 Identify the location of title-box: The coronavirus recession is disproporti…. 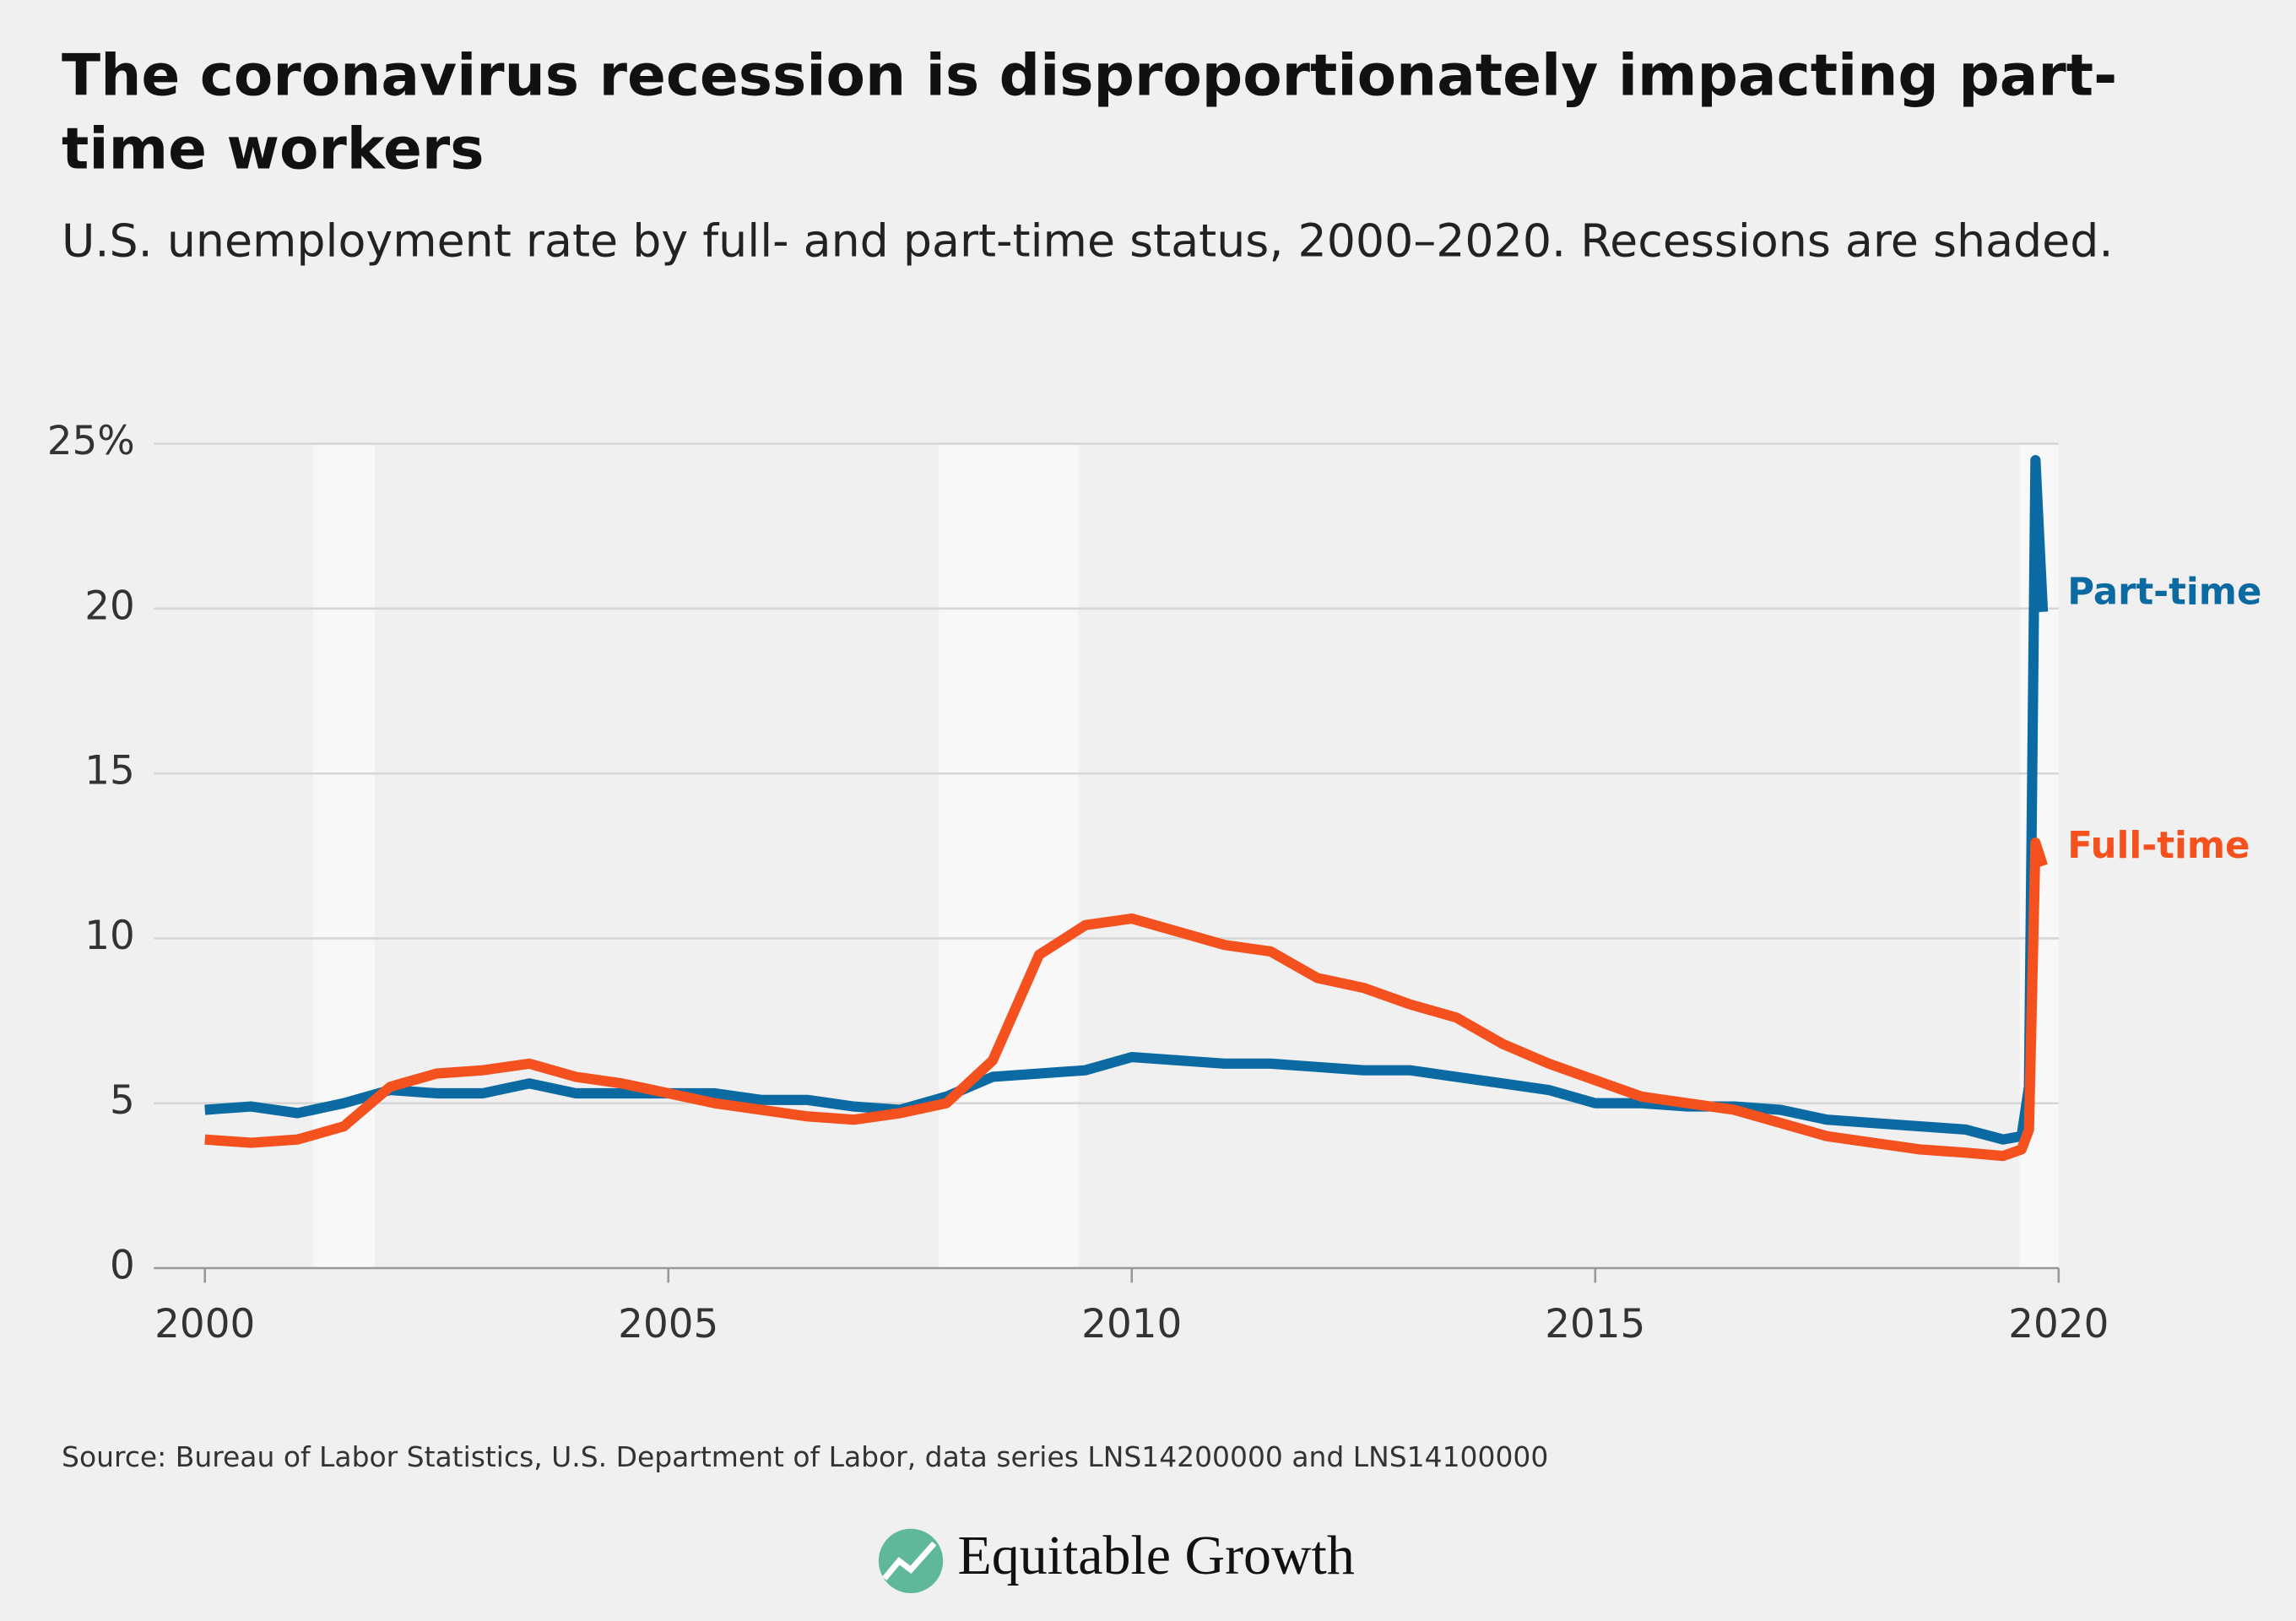
(1090, 113).